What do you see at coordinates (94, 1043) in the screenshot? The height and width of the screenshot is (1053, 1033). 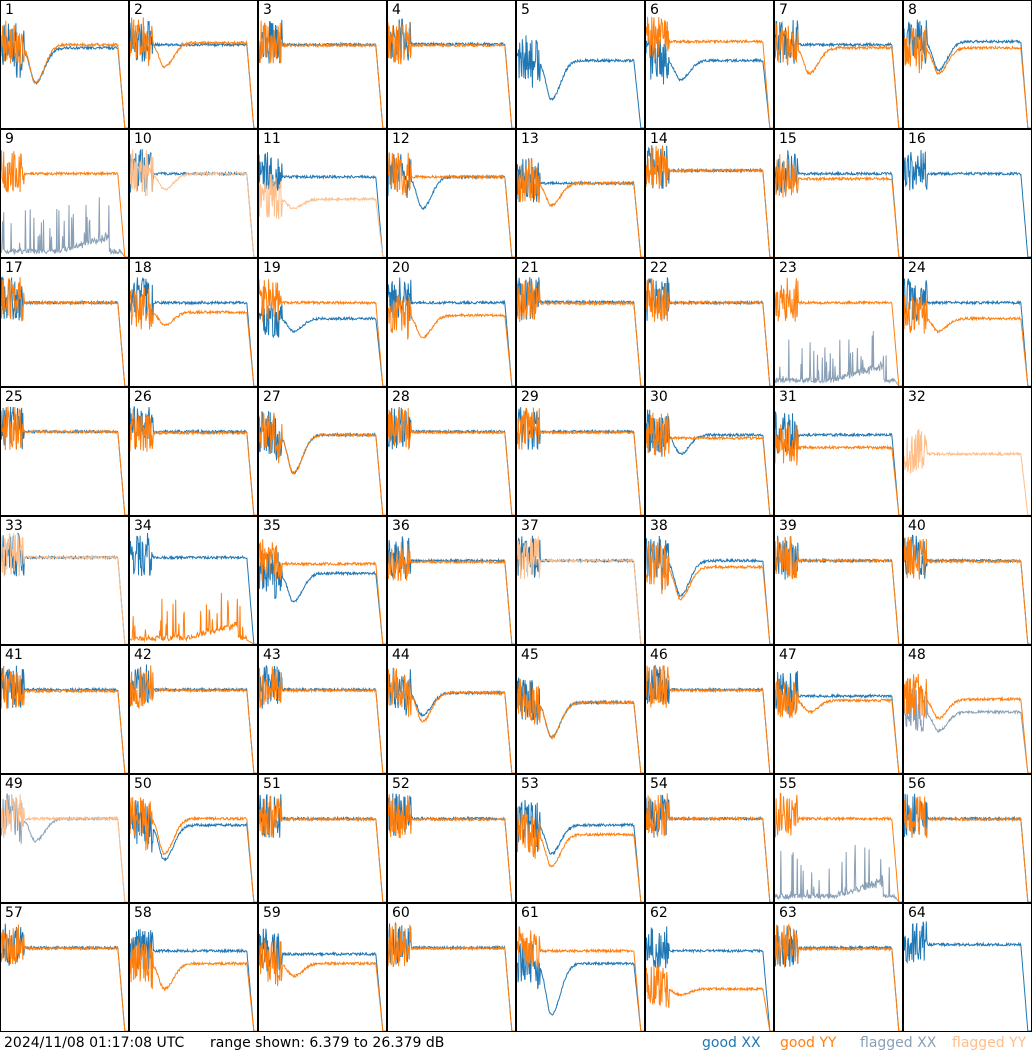 I see `timestamp: 2024/11/08 01:17:08 UTC` at bounding box center [94, 1043].